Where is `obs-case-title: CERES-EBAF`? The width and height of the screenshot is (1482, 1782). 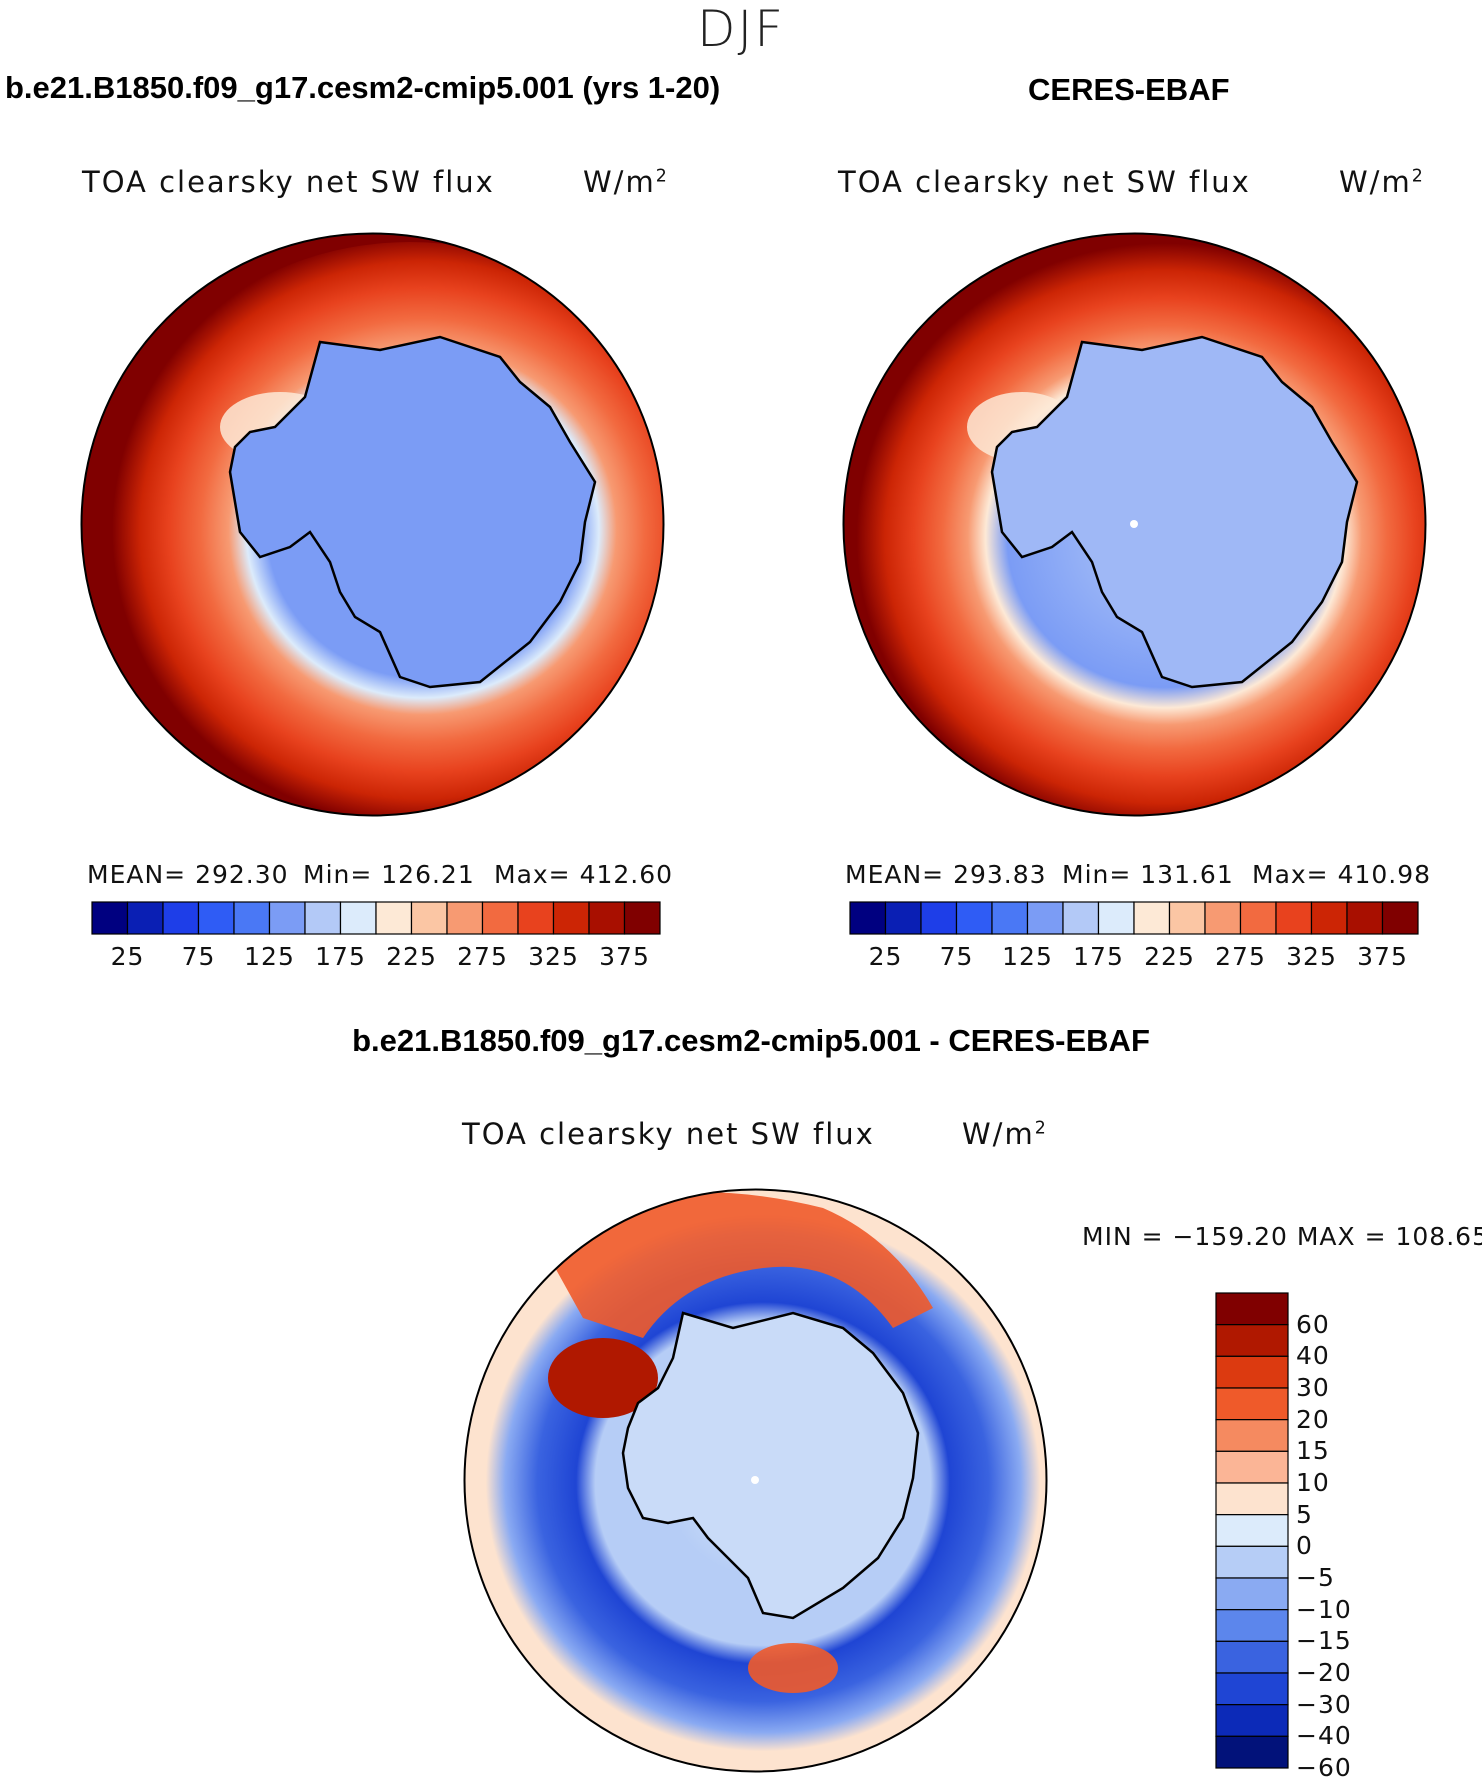 obs-case-title: CERES-EBAF is located at coordinates (1129, 89).